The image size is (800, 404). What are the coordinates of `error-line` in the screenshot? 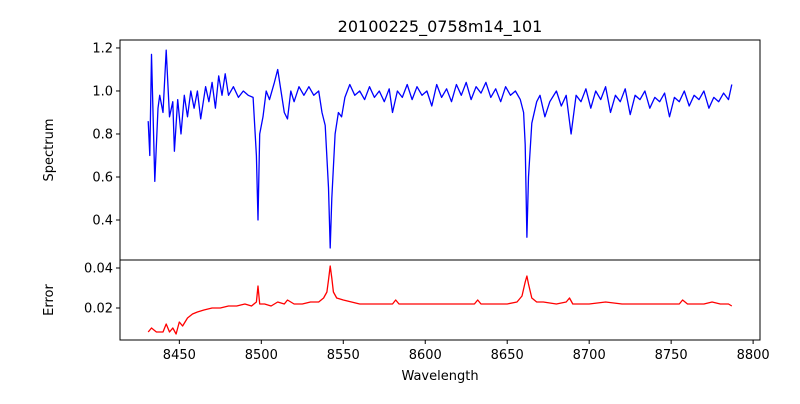 It's located at (440, 300).